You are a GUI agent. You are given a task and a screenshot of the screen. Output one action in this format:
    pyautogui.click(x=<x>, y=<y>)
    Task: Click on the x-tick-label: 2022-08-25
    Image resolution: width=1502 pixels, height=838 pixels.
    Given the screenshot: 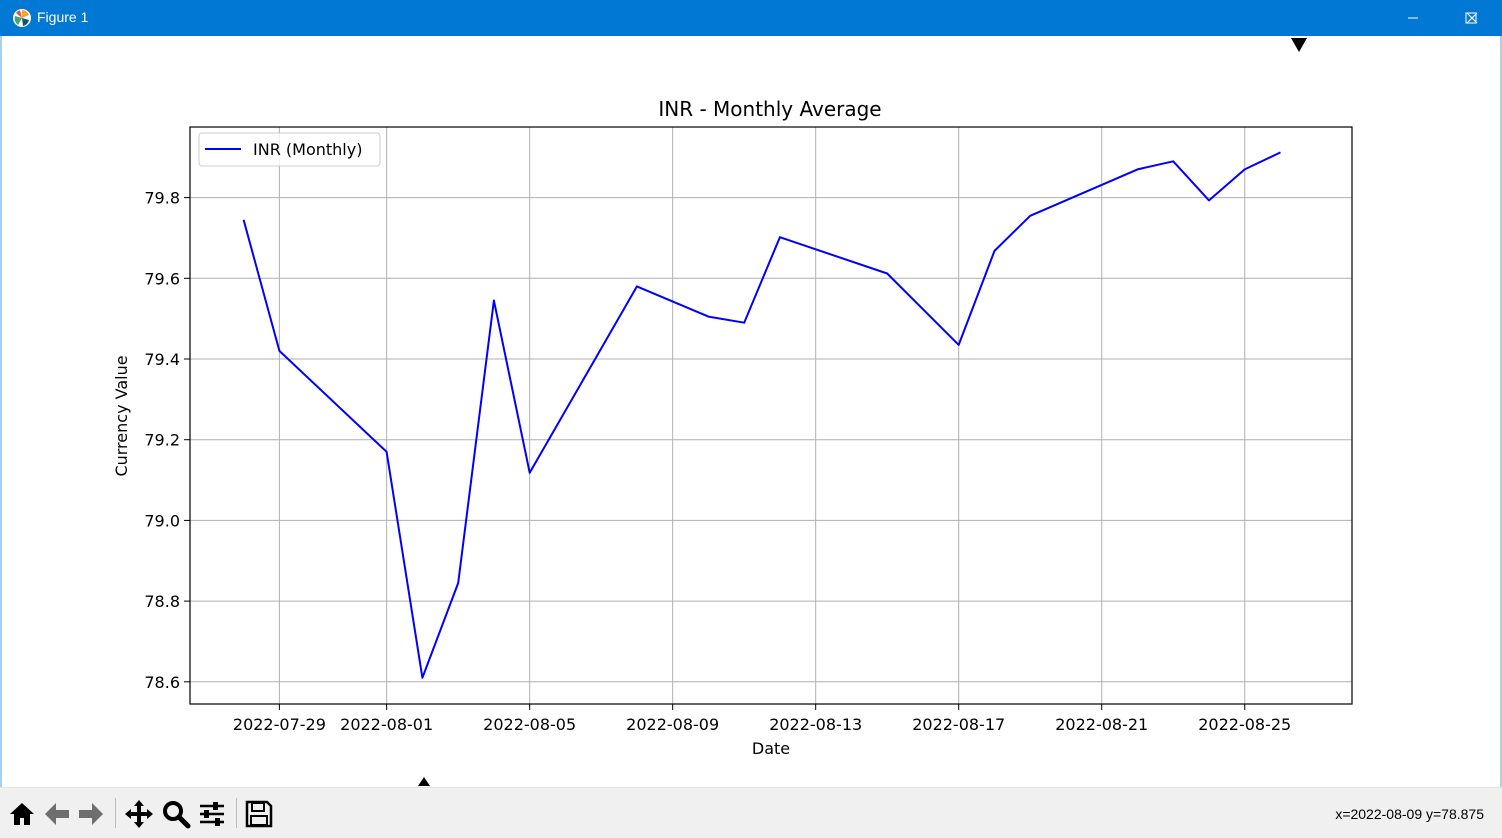 What is the action you would take?
    pyautogui.click(x=1244, y=724)
    